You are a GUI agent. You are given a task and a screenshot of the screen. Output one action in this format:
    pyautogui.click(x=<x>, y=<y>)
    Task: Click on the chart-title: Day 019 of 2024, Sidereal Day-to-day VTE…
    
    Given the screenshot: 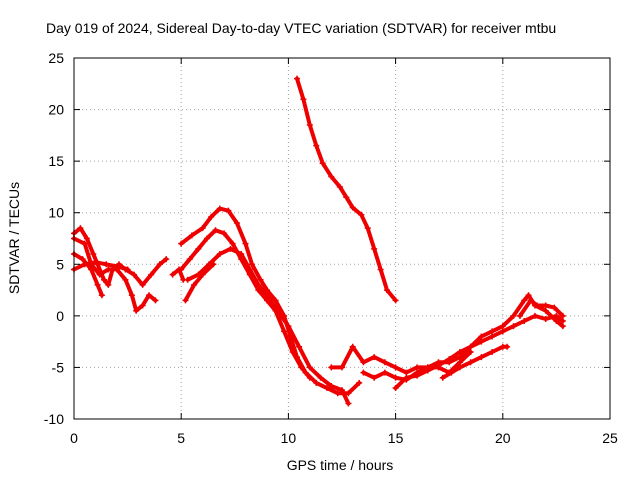 What is the action you would take?
    pyautogui.click(x=301, y=28)
    